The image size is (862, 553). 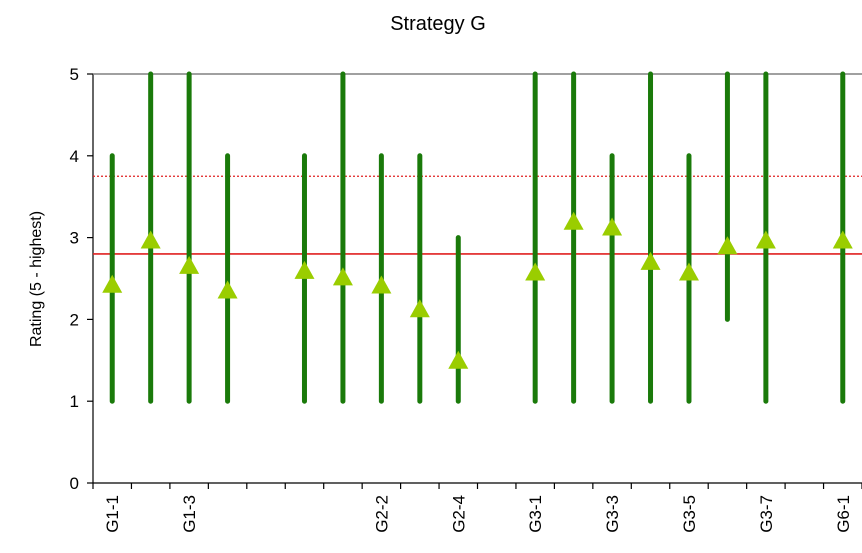 What do you see at coordinates (74, 238) in the screenshot?
I see `y-tick-label: 3` at bounding box center [74, 238].